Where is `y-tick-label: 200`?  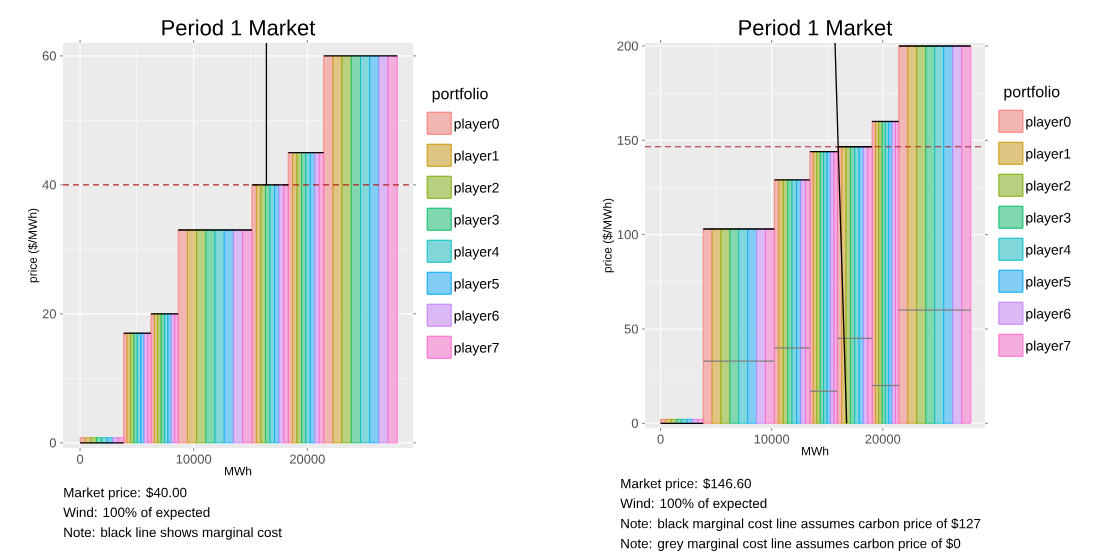 y-tick-label: 200 is located at coordinates (627, 46).